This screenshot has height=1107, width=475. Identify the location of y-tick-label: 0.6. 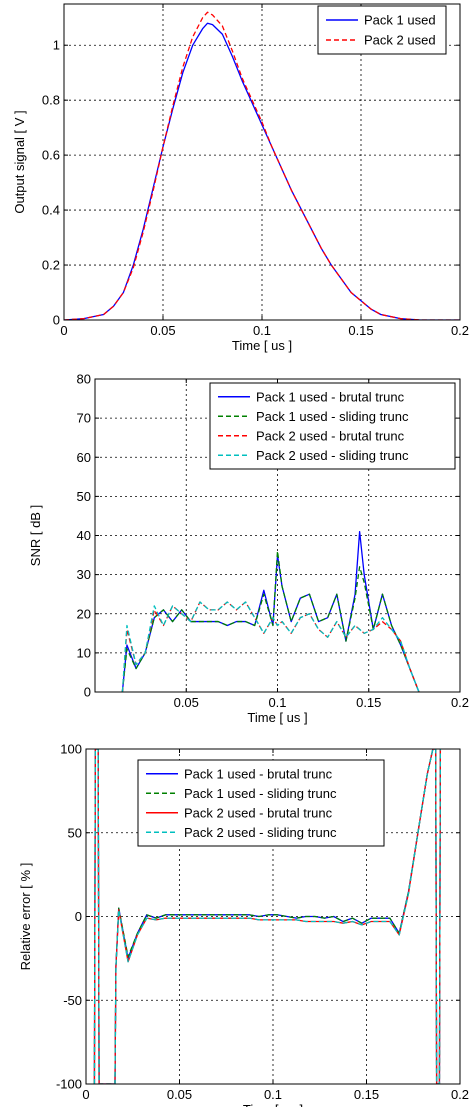
(51, 155).